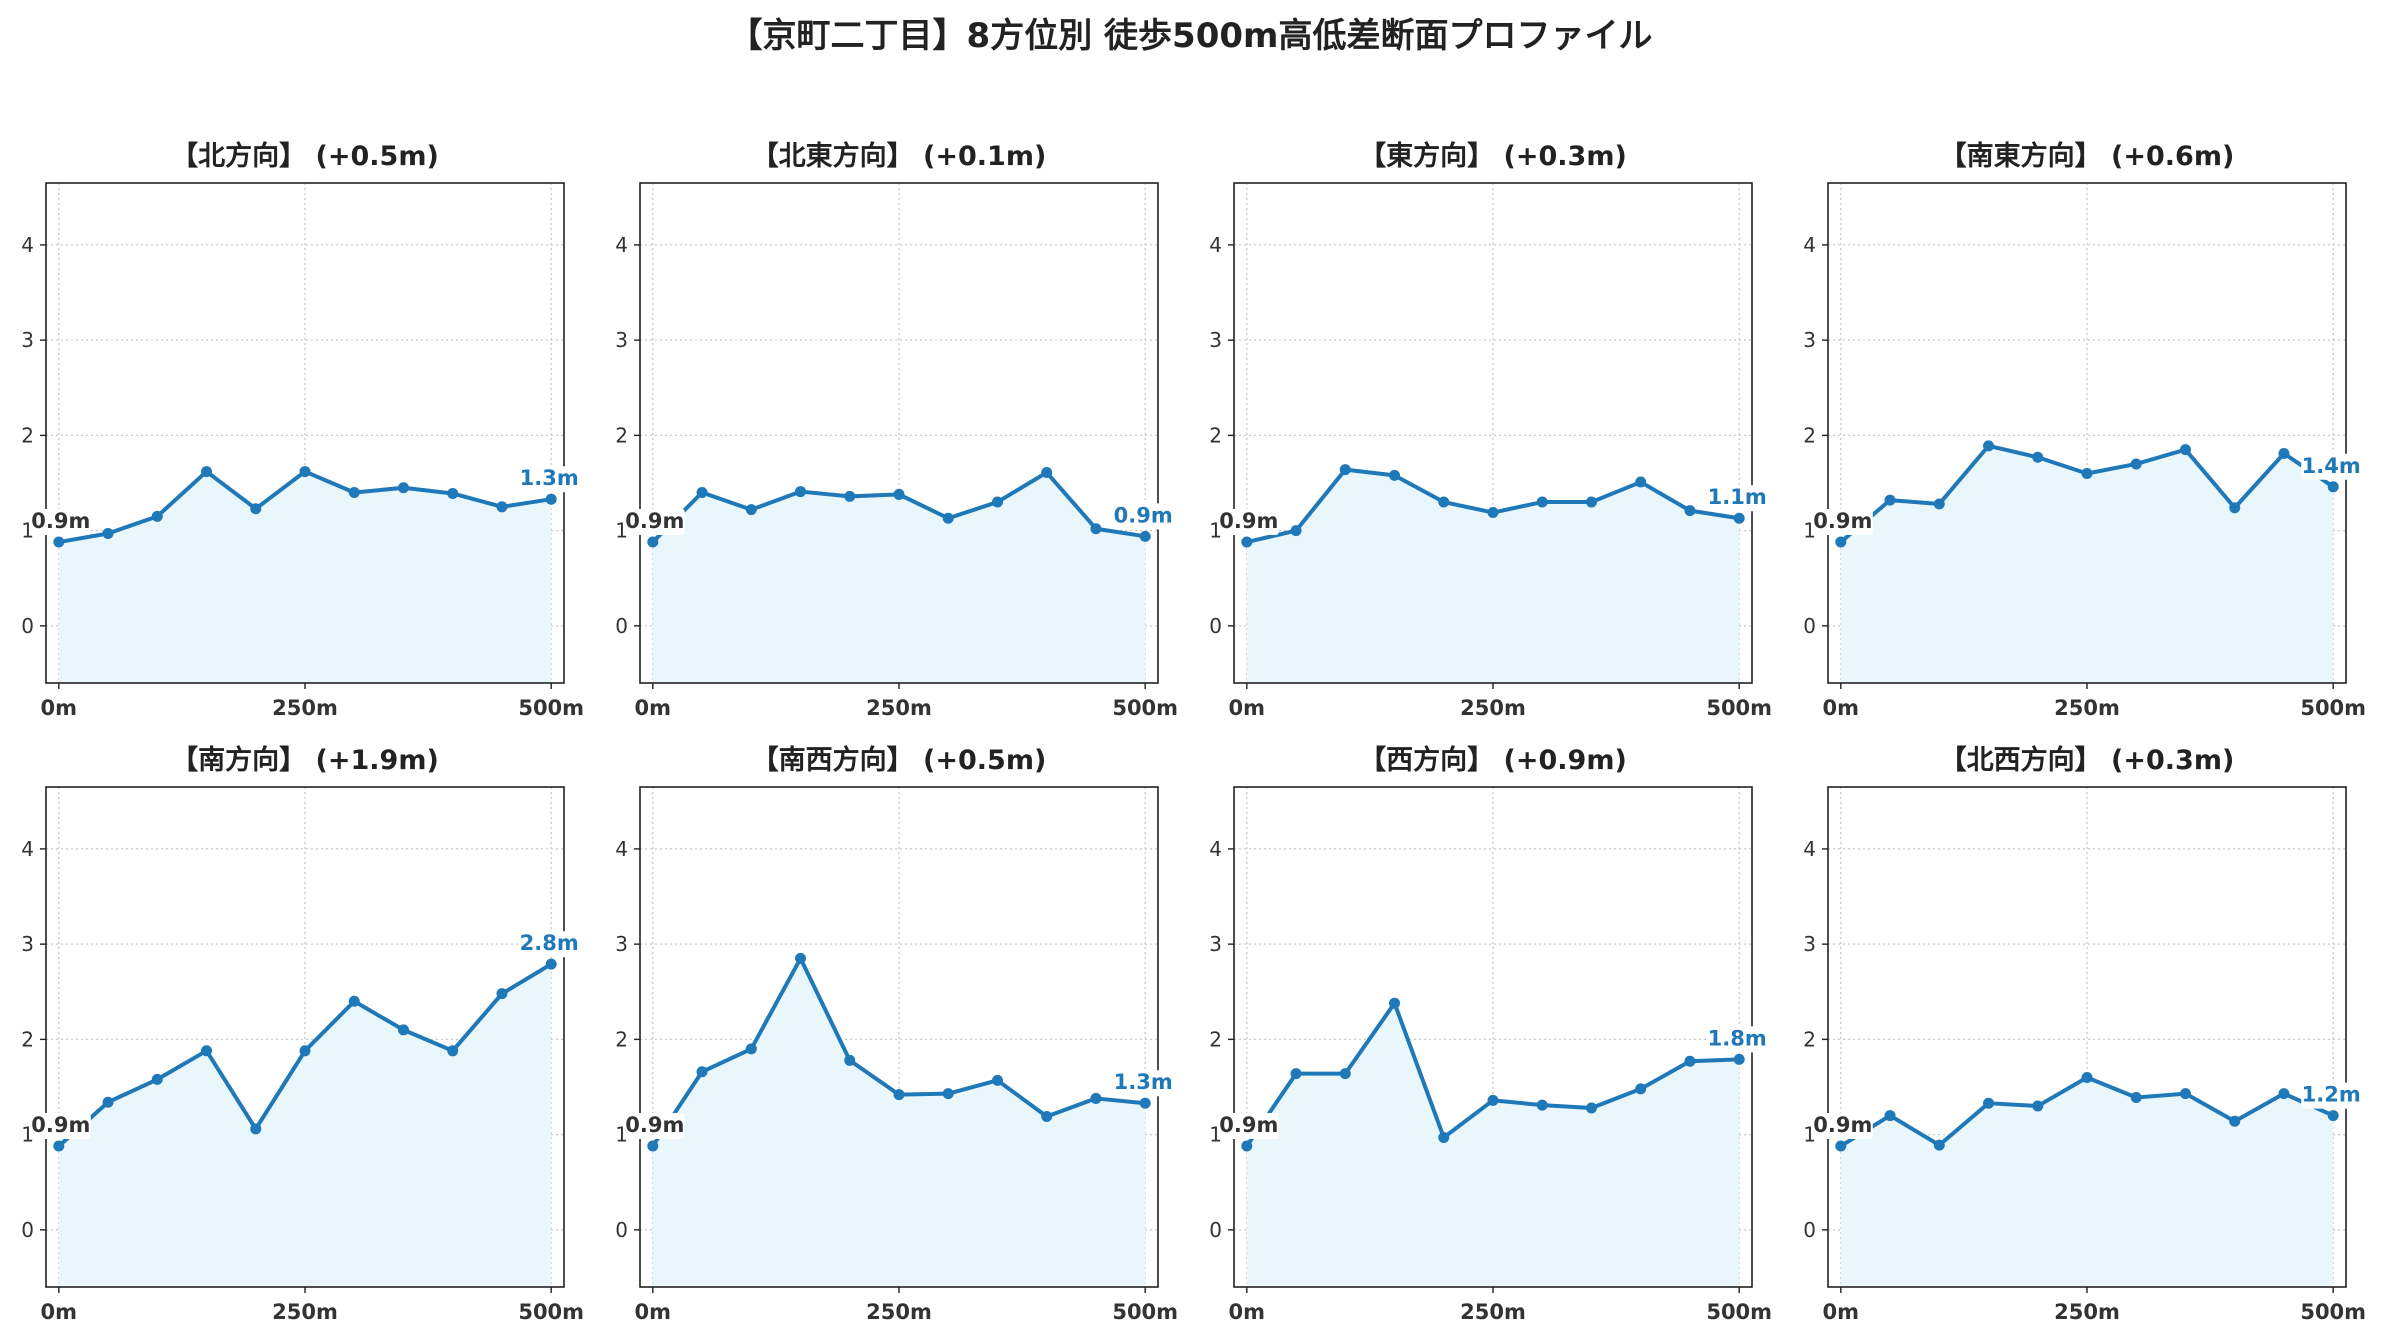 The image size is (2381, 1340). Describe the element at coordinates (1190, 36) in the screenshot. I see `figure-title: 【京町二丁目】8方位別 徒歩500m高低差断面プロファイル` at that location.